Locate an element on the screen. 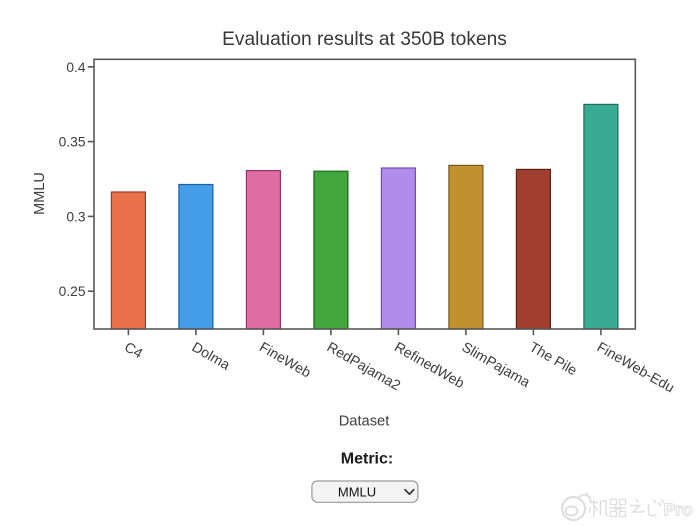  svg-text: 0.35 is located at coordinates (72, 142).